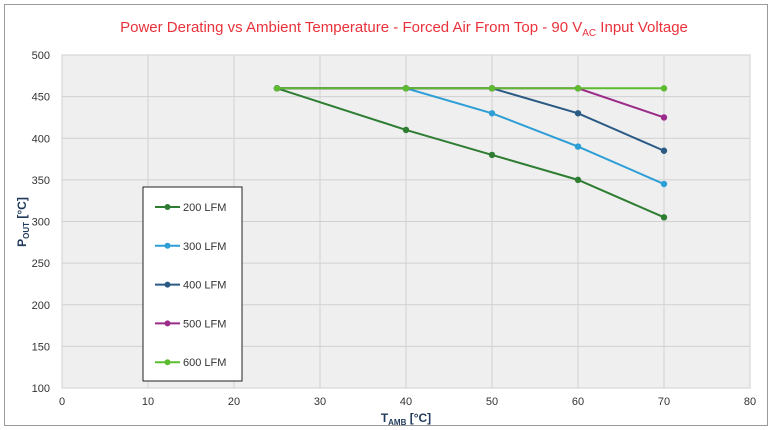  What do you see at coordinates (23, 222) in the screenshot?
I see `y-axis-label: POUT [°C]` at bounding box center [23, 222].